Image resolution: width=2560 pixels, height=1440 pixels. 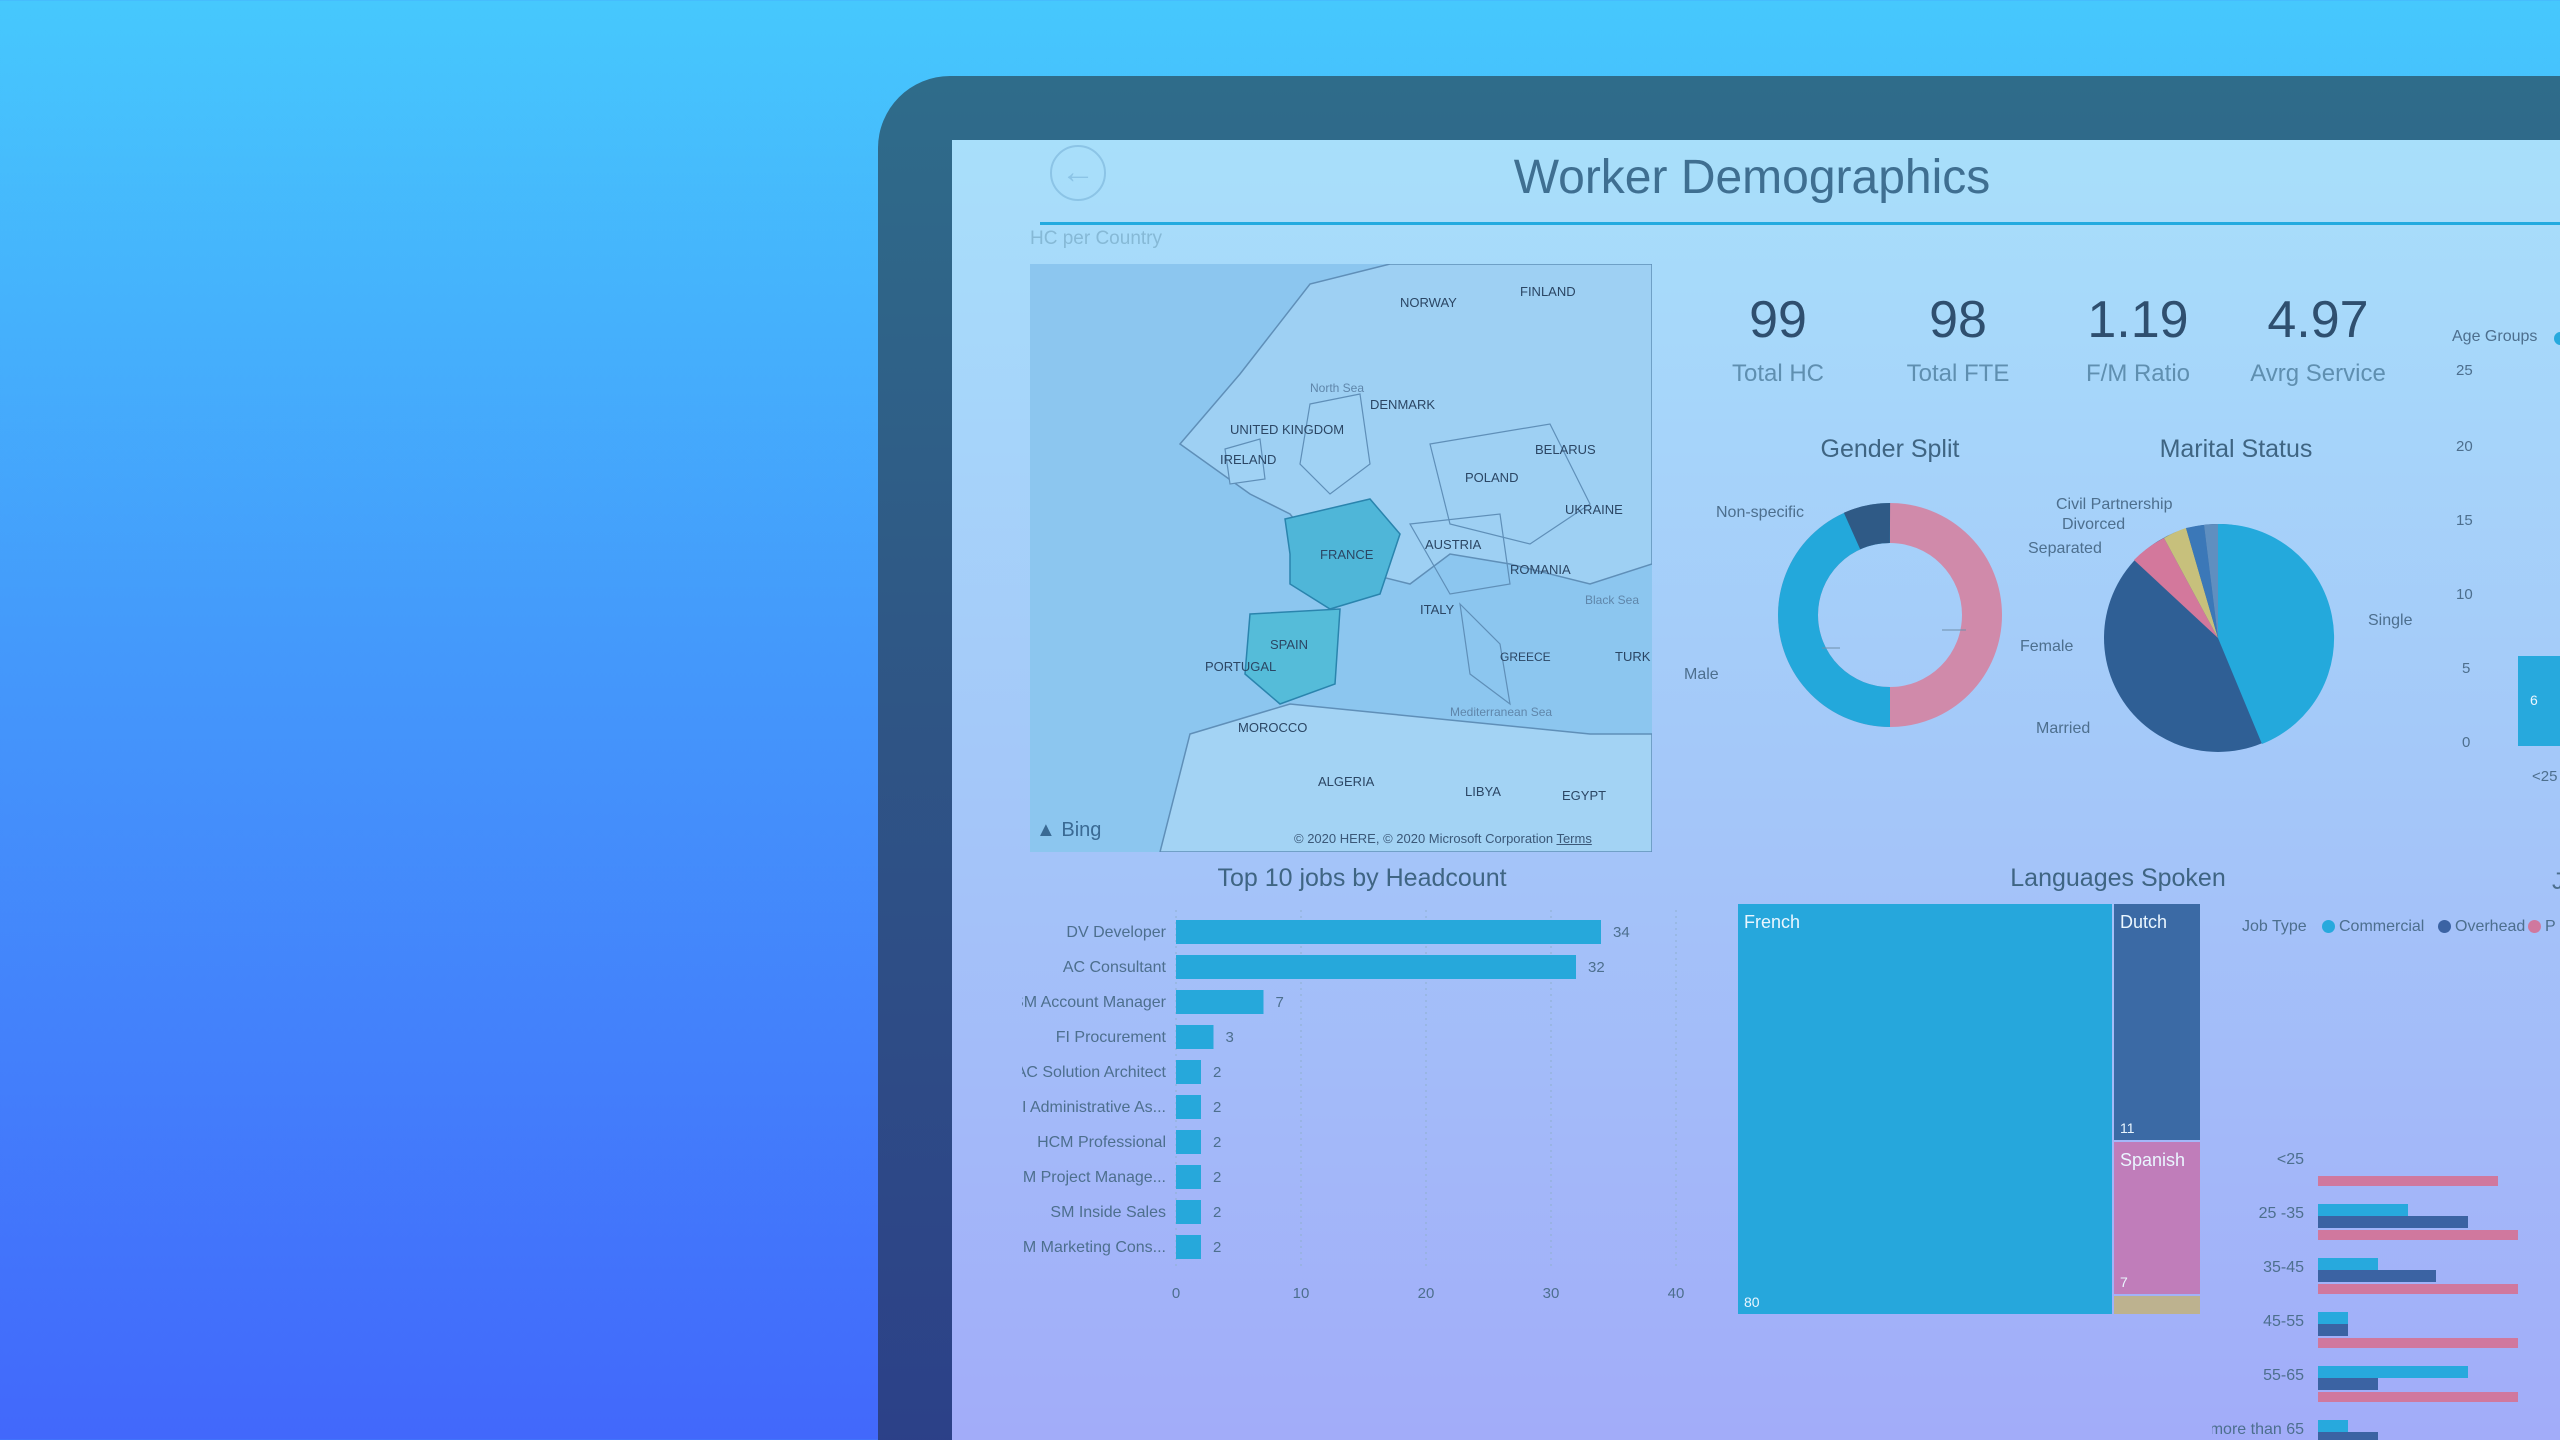 I want to click on map-label-finland: FINLAND, so click(x=1548, y=291).